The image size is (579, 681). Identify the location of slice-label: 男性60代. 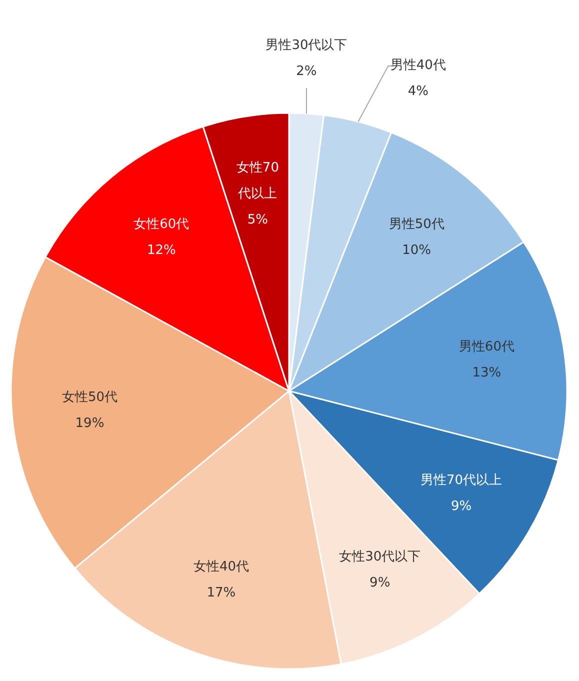
(486, 347).